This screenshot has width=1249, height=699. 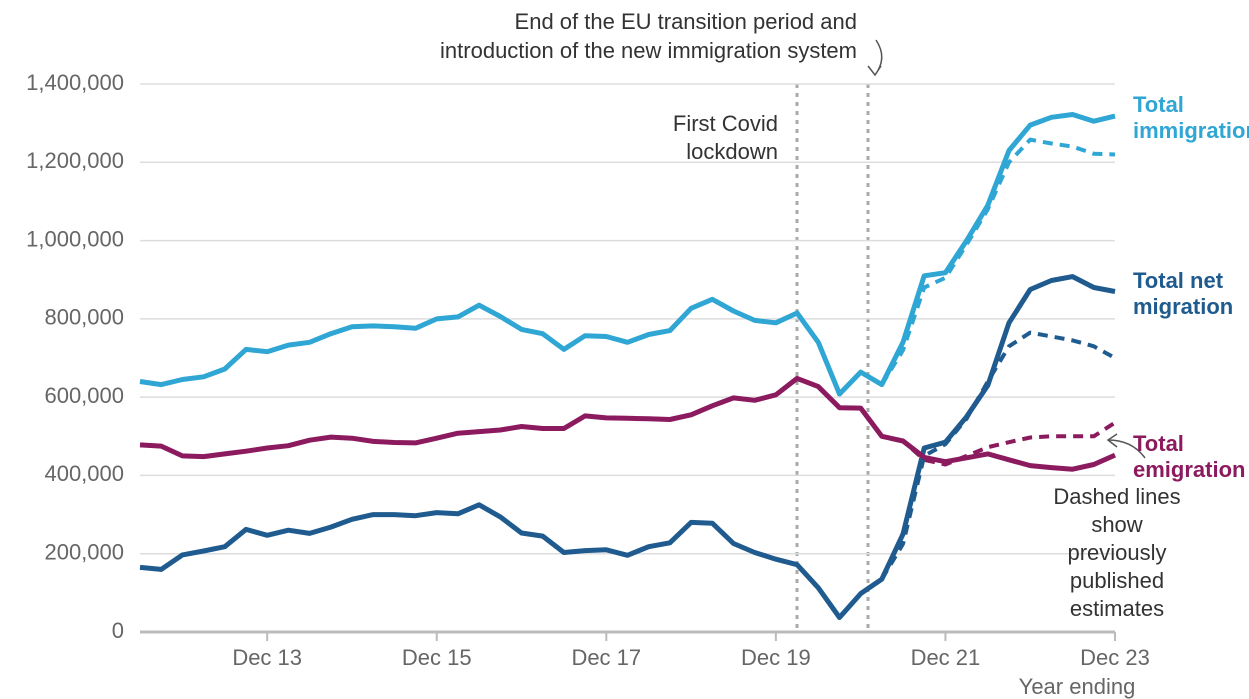 What do you see at coordinates (75, 160) in the screenshot?
I see `y-tick-label: 1,200,000` at bounding box center [75, 160].